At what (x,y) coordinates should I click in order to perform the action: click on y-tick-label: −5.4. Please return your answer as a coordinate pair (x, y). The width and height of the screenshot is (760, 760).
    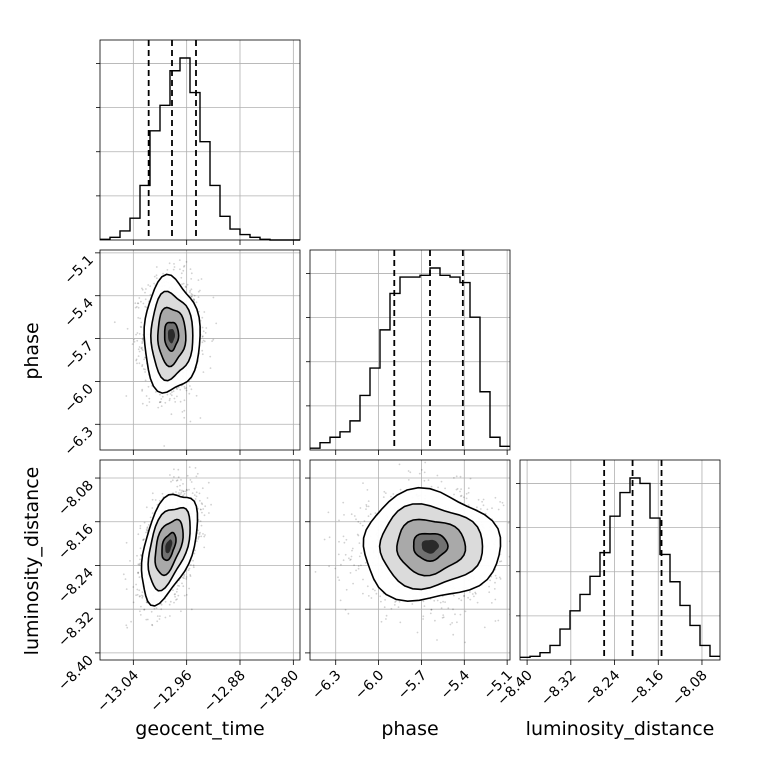
    Looking at the image, I should click on (78, 312).